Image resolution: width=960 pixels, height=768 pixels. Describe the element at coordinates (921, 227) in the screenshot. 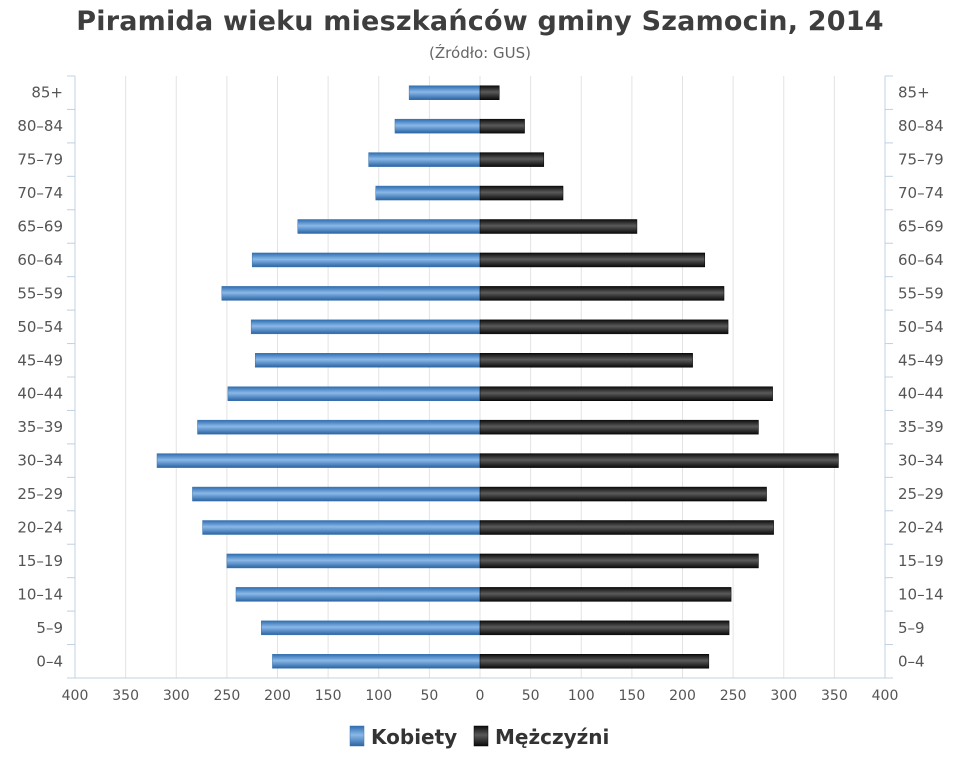

I see `category-label-right: 65–69` at that location.